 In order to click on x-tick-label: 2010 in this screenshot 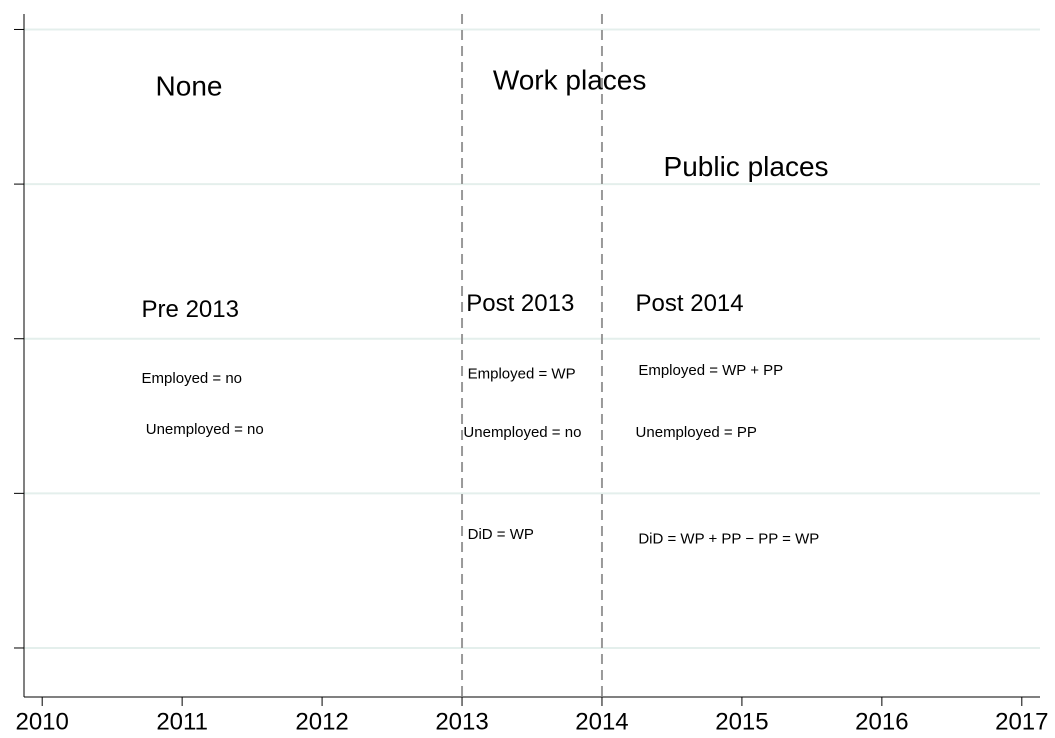, I will do `click(41, 721)`.